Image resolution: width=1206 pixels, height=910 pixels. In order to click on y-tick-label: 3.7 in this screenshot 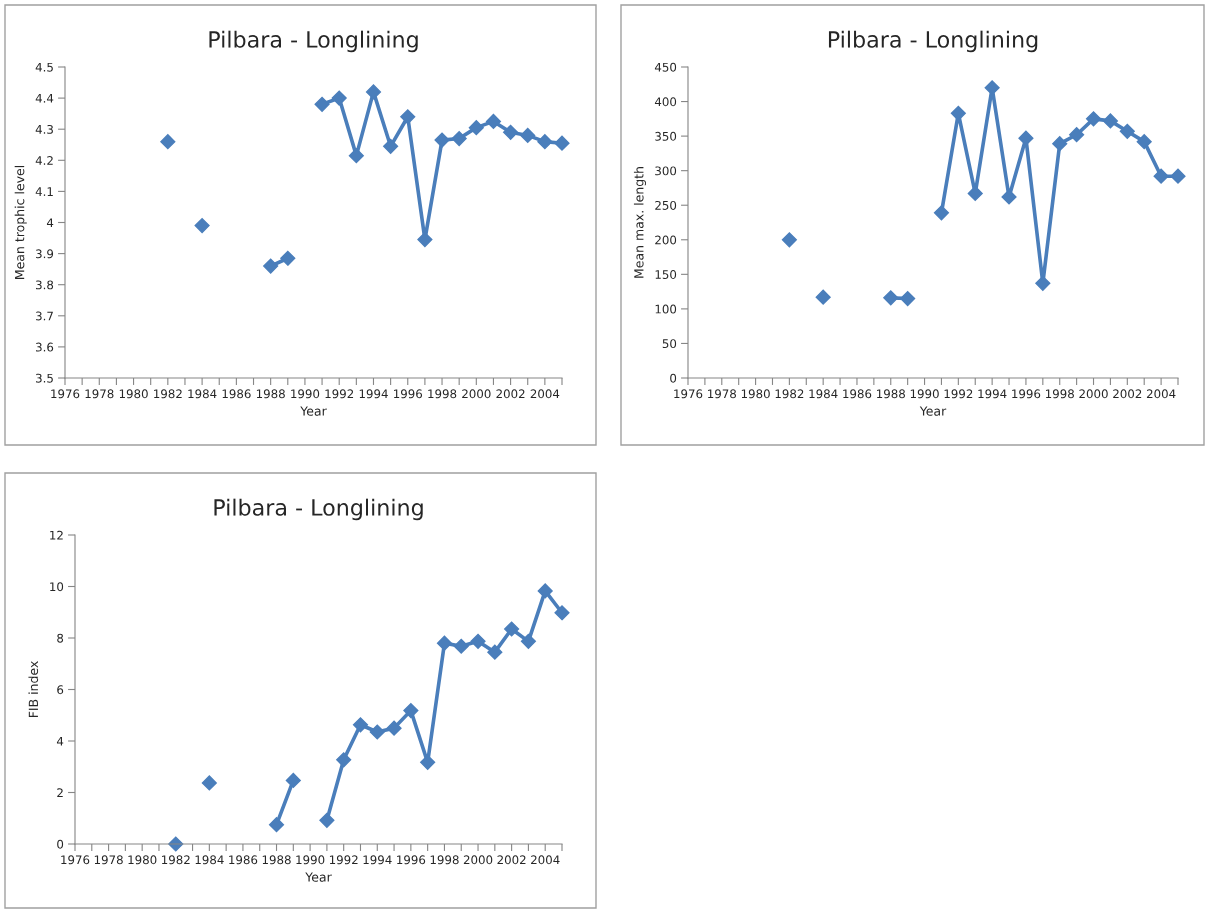, I will do `click(44, 316)`.